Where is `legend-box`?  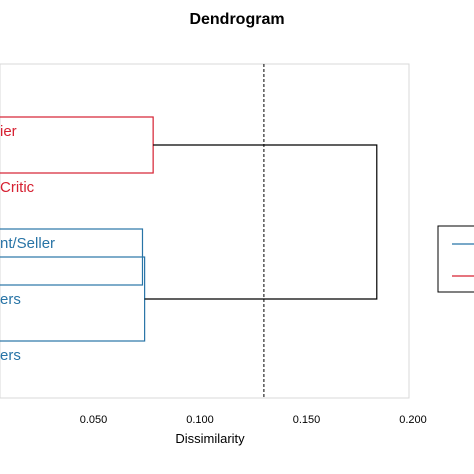
legend-box is located at coordinates (455, 259).